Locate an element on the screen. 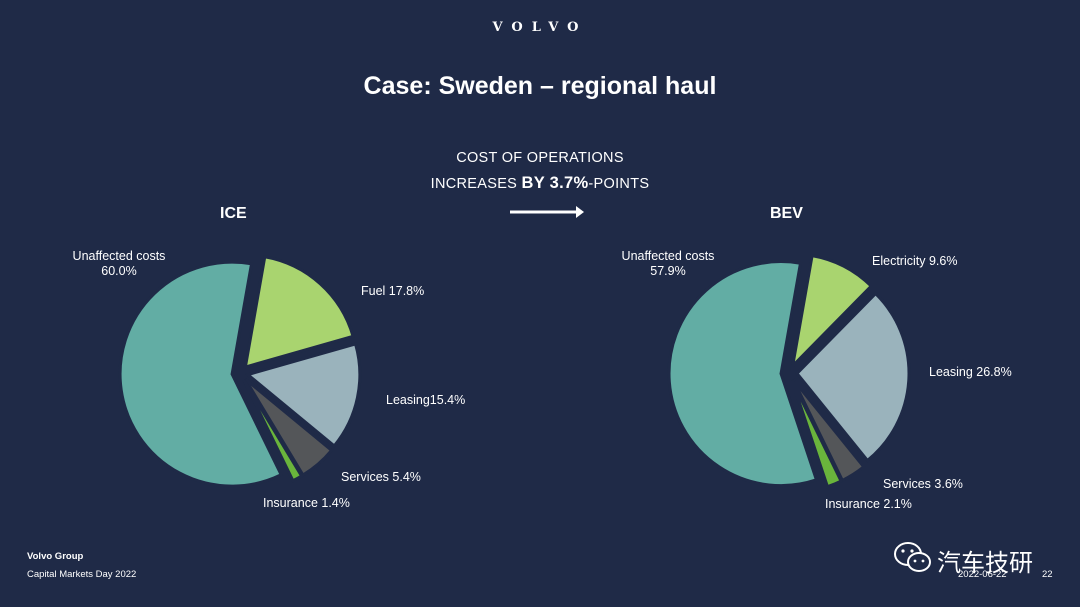  headline-value: 3.7% is located at coordinates (569, 183).